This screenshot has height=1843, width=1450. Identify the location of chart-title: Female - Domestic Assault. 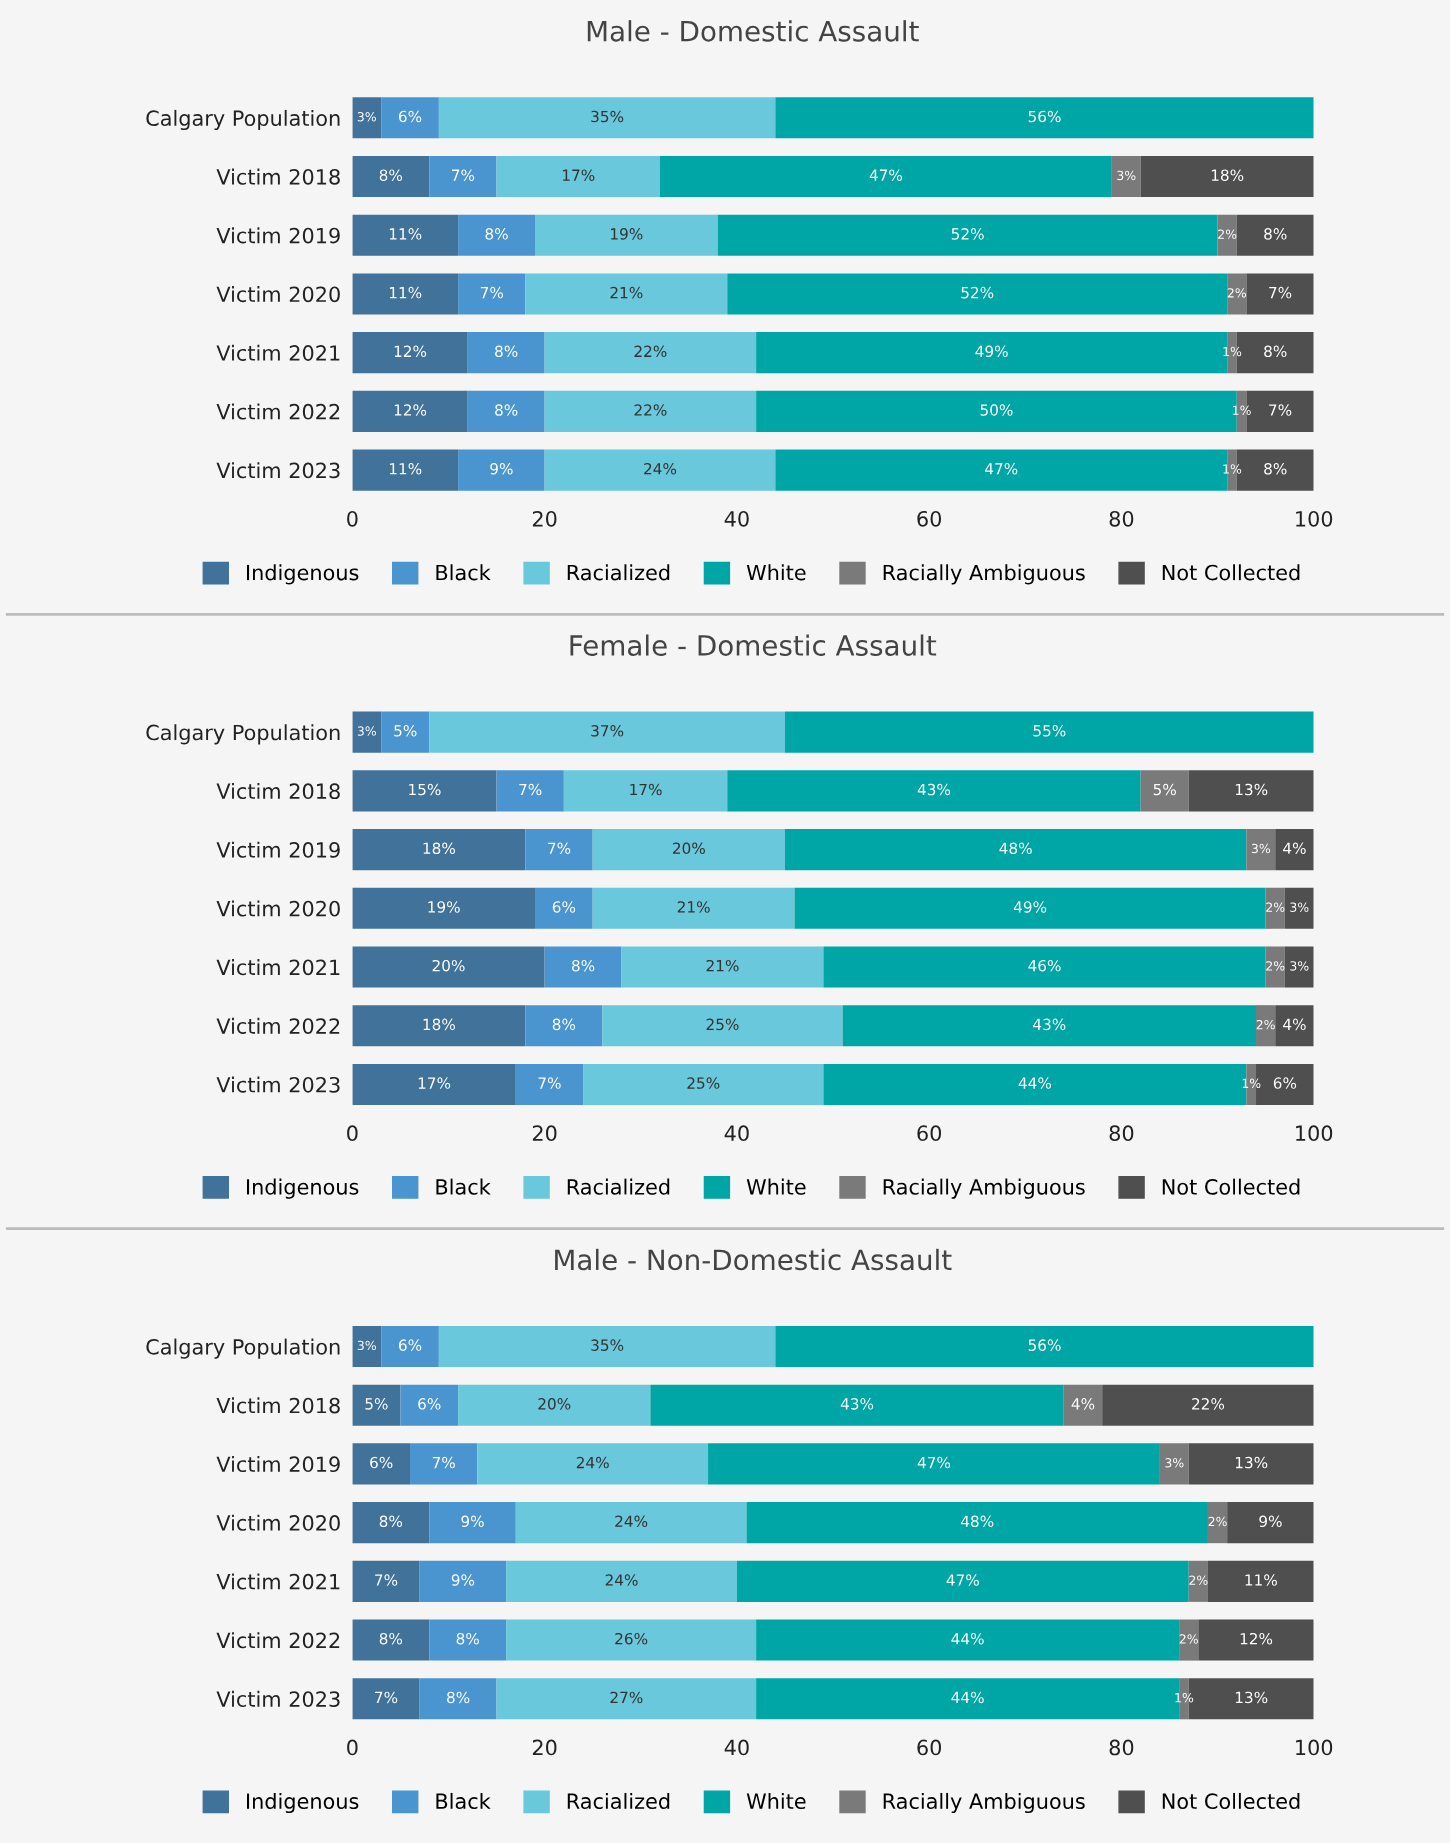
(753, 645).